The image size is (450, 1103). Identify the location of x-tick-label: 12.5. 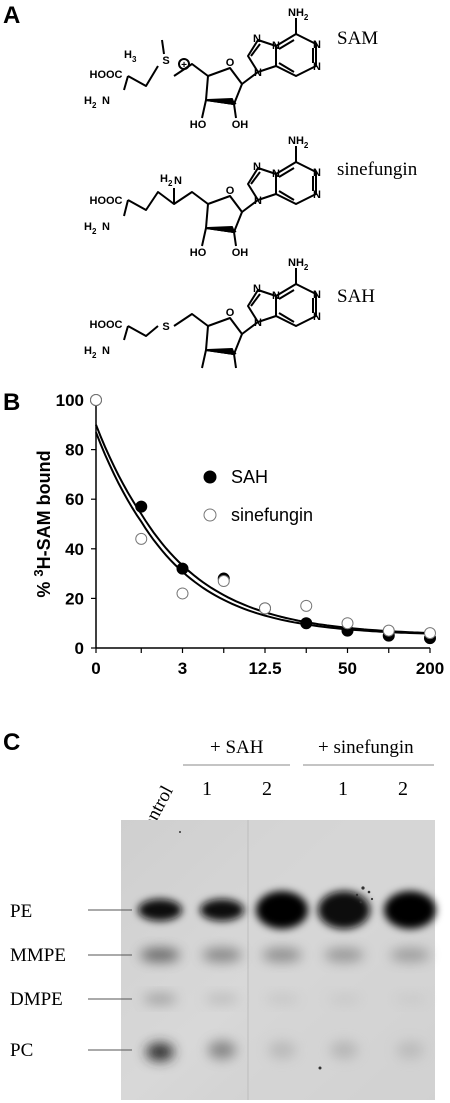
(264, 668).